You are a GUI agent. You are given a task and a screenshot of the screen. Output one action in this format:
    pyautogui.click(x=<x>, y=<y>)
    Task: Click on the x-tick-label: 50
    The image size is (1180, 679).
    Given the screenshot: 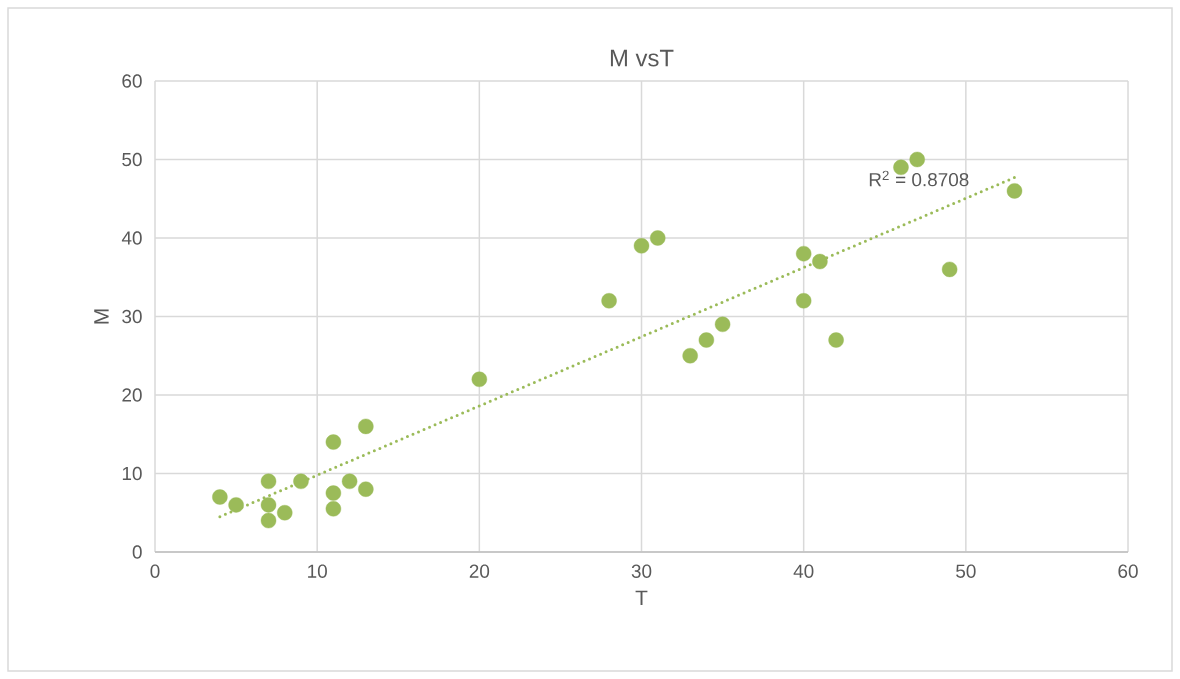 What is the action you would take?
    pyautogui.click(x=966, y=571)
    